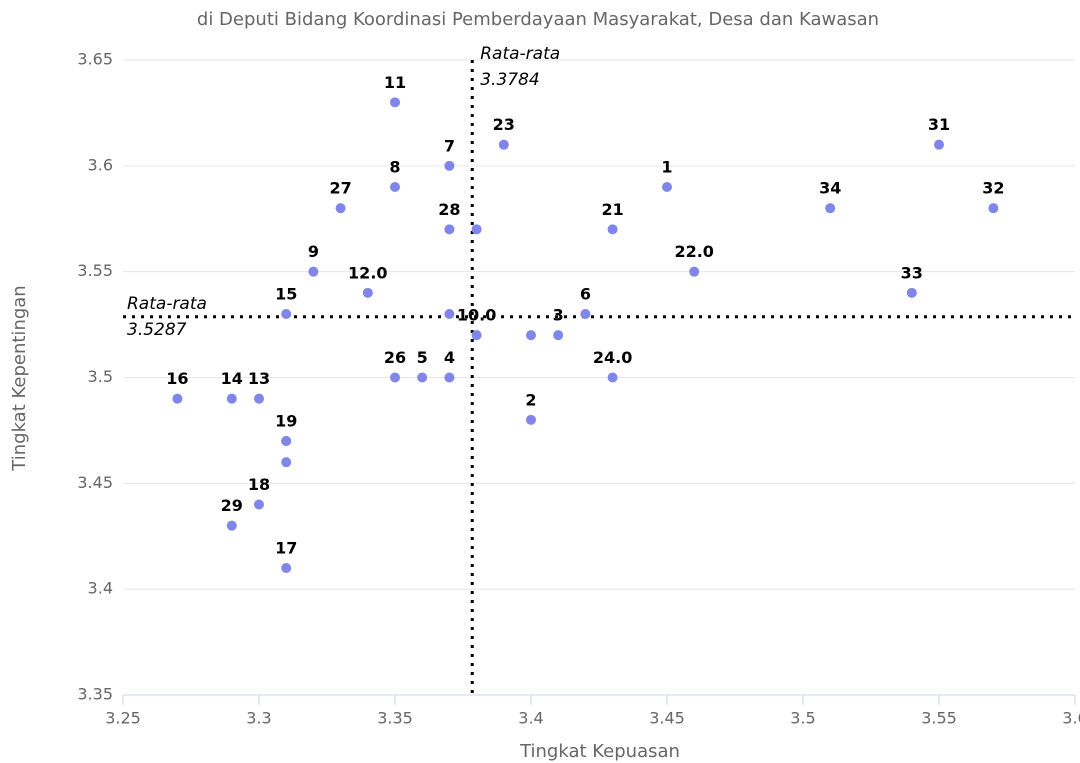 Image resolution: width=1080 pixels, height=763 pixels. I want to click on point-label: 19, so click(286, 421).